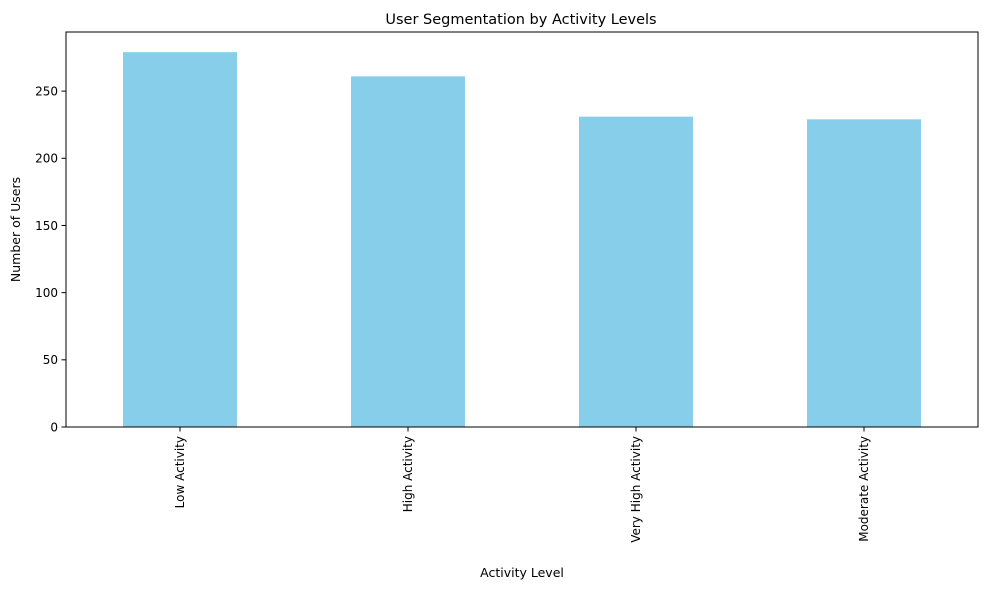  What do you see at coordinates (636, 271) in the screenshot?
I see `bar-very-high-activity` at bounding box center [636, 271].